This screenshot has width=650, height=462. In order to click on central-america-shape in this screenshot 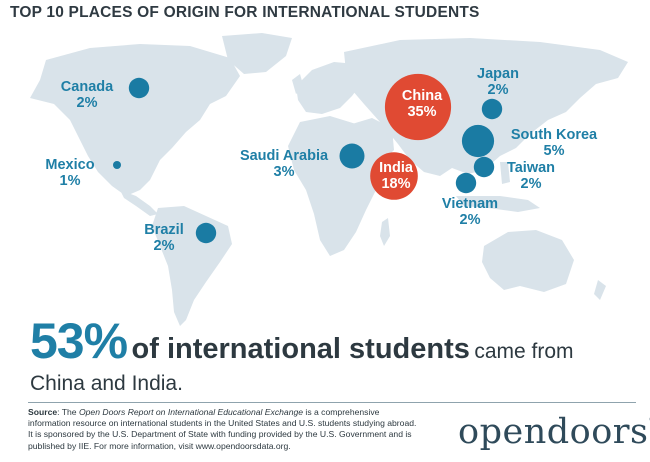, I will do `click(139, 203)`.